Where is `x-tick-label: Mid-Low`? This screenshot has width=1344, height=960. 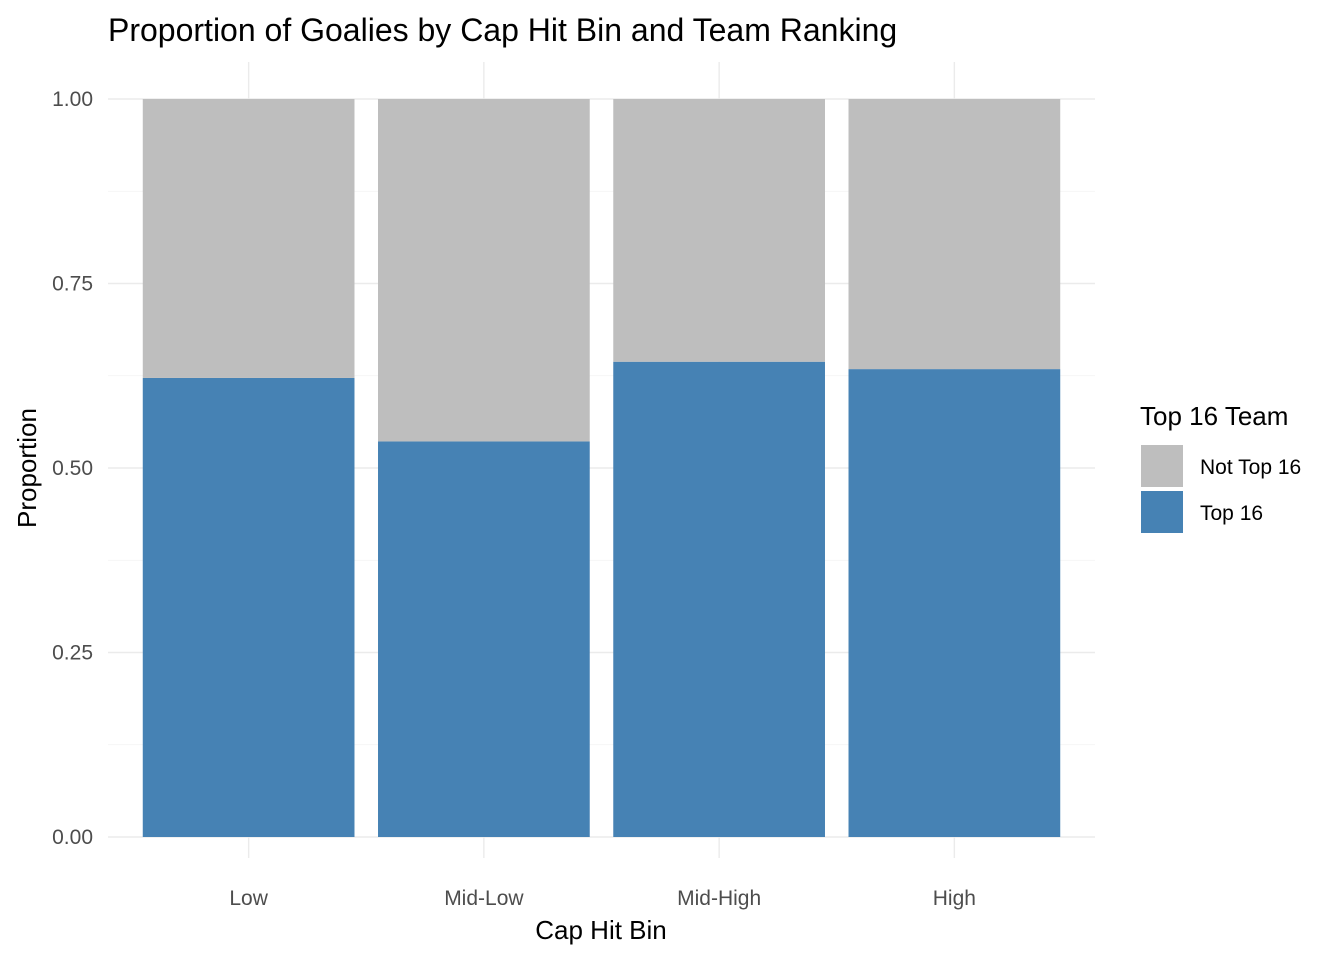 x-tick-label: Mid-Low is located at coordinates (484, 898).